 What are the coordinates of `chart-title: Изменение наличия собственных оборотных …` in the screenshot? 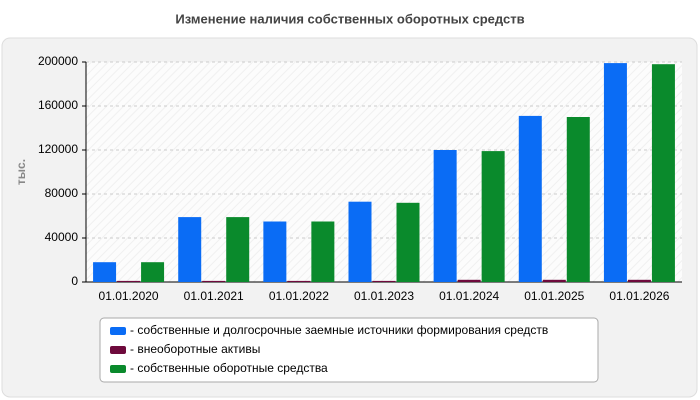 It's located at (349, 18).